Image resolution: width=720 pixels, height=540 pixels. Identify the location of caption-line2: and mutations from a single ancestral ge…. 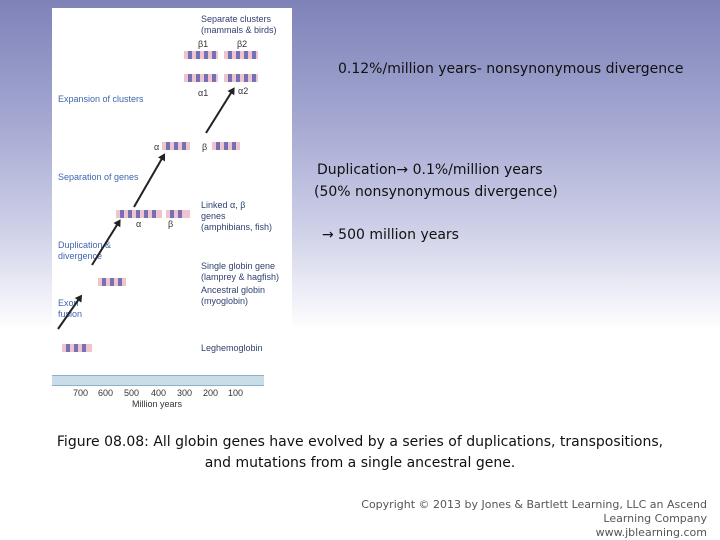
(360, 463).